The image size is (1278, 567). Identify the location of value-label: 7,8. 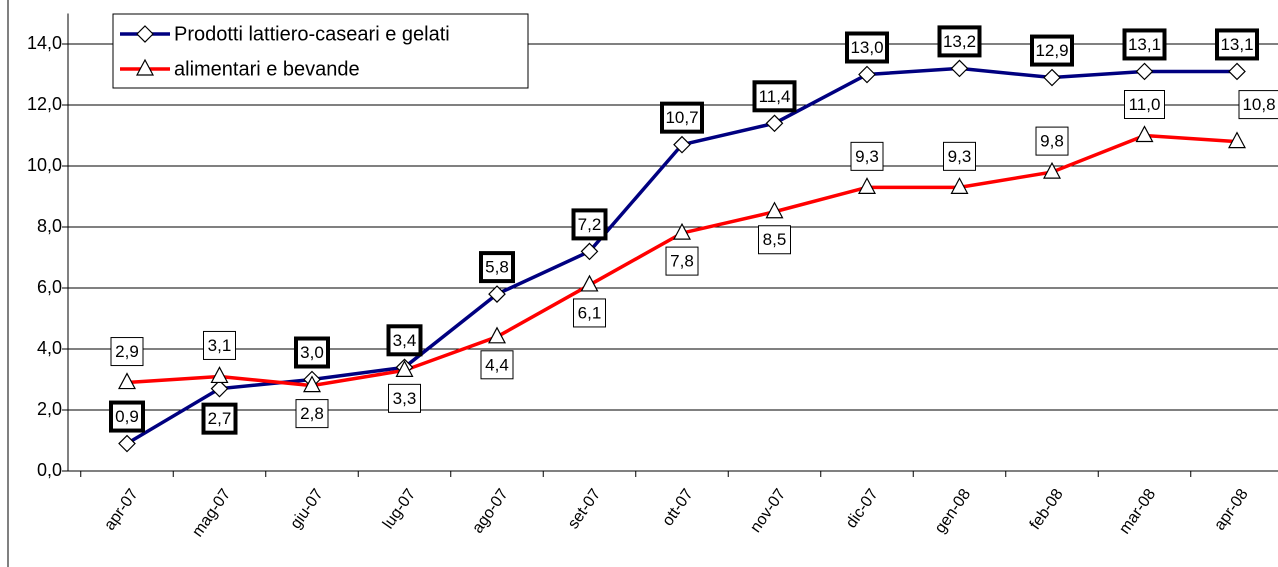
(682, 261).